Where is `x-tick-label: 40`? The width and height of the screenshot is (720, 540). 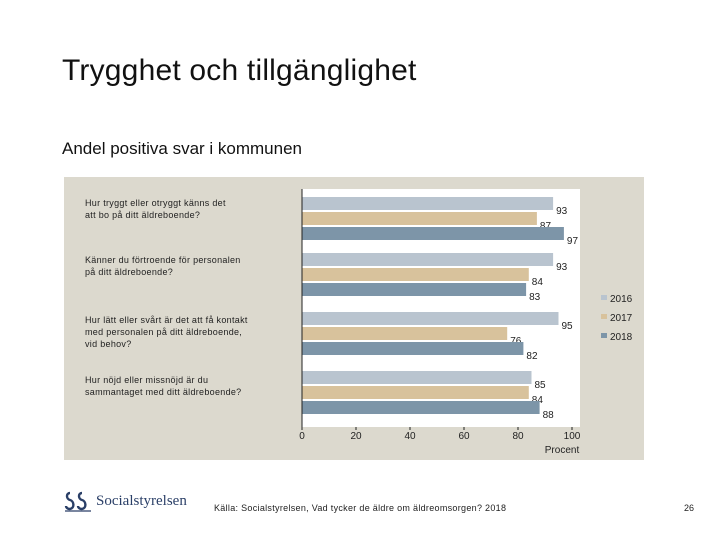 x-tick-label: 40 is located at coordinates (410, 436).